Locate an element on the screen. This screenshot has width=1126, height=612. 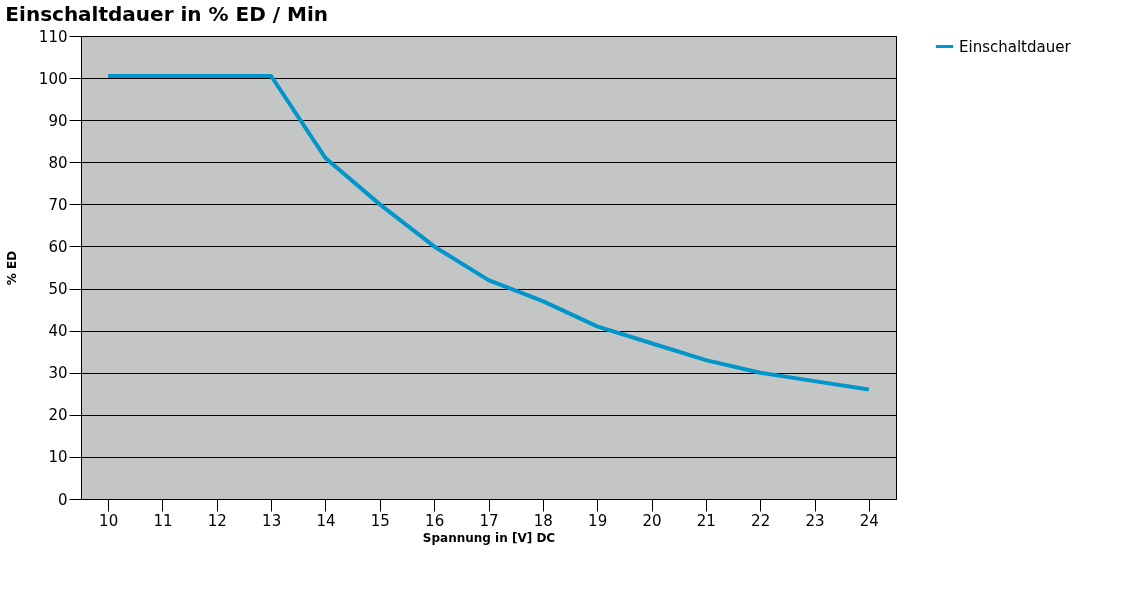
y-tick-label: 50 is located at coordinates (58, 289).